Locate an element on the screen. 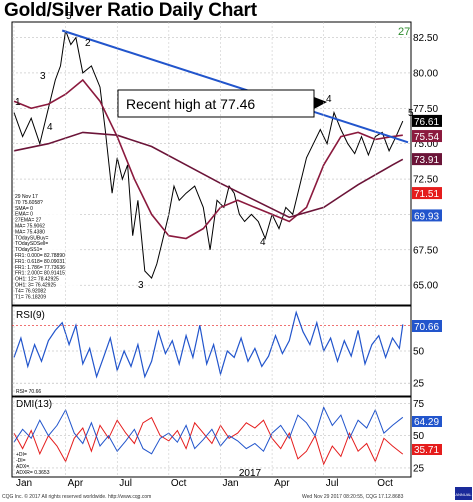  info-box-line: EMA= 0 is located at coordinates (24, 215).